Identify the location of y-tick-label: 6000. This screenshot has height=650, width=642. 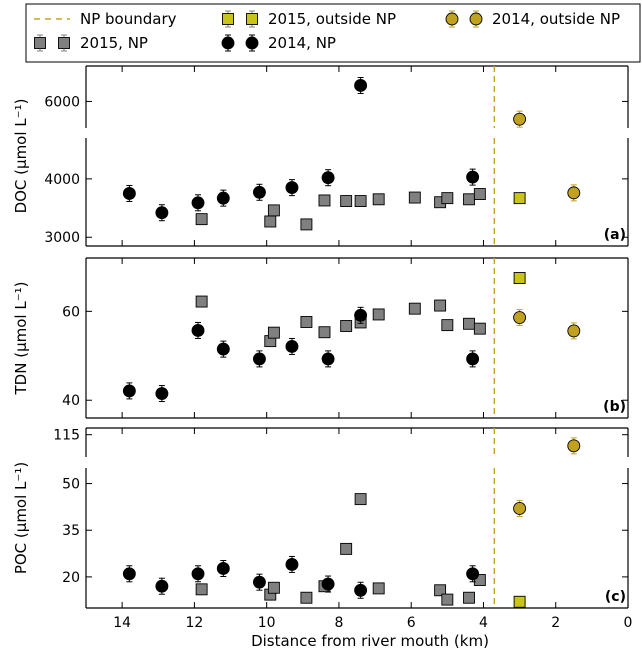
(62, 102).